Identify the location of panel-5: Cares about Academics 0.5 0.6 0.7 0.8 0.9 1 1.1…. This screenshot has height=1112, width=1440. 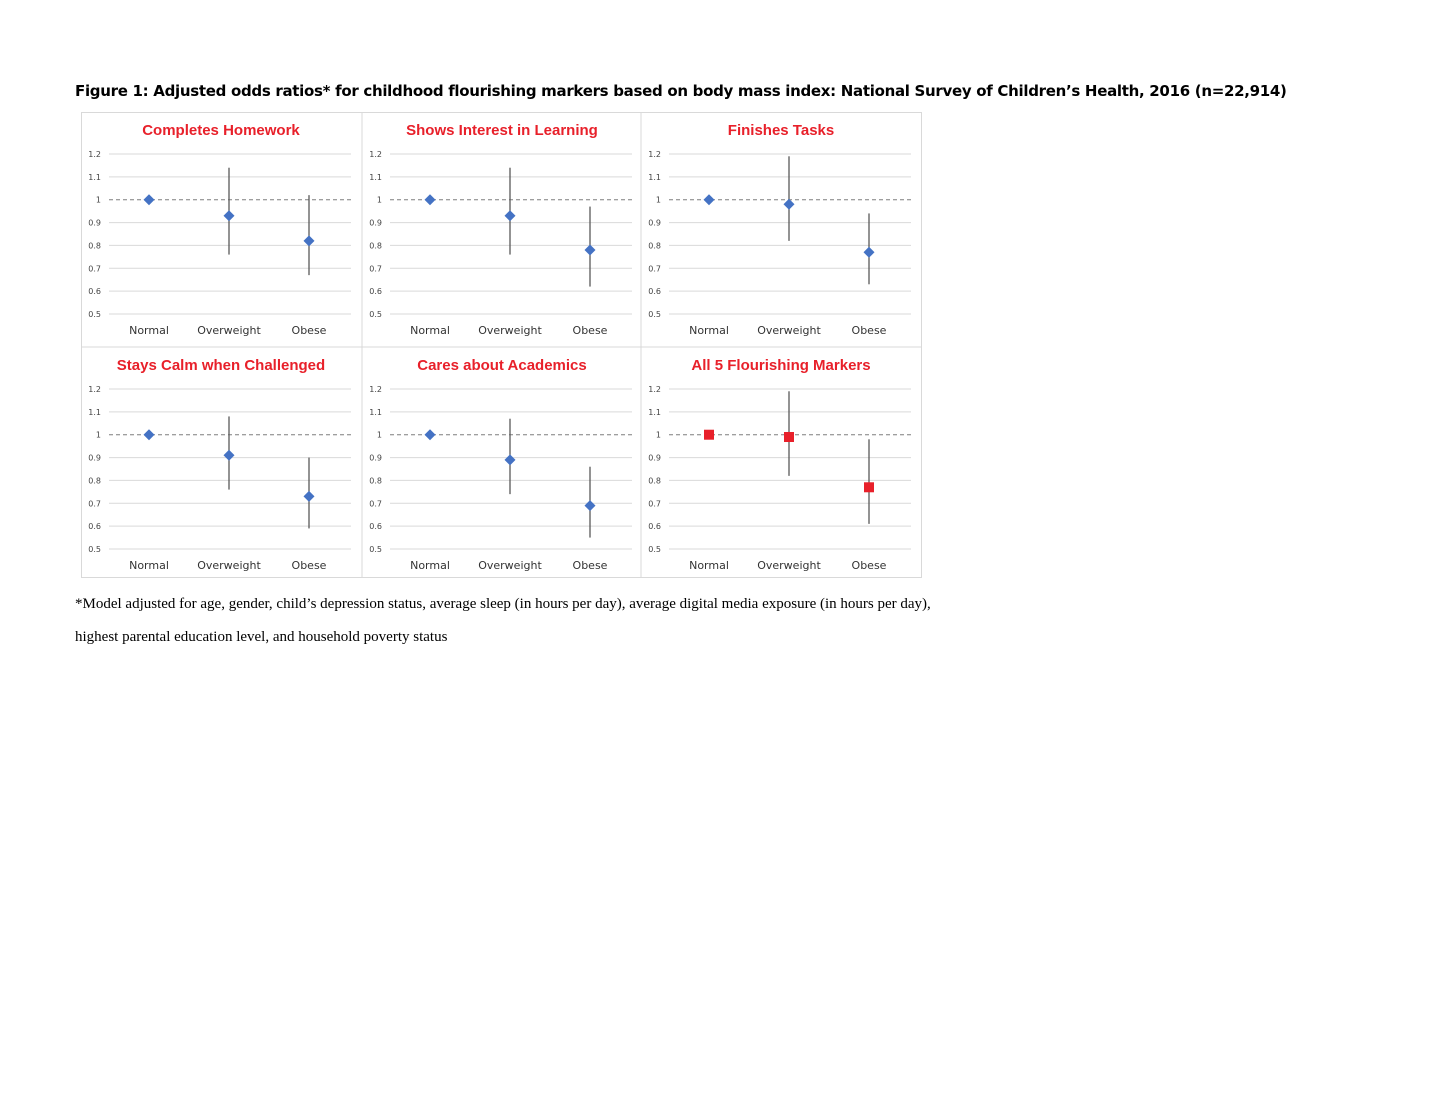
(500, 464).